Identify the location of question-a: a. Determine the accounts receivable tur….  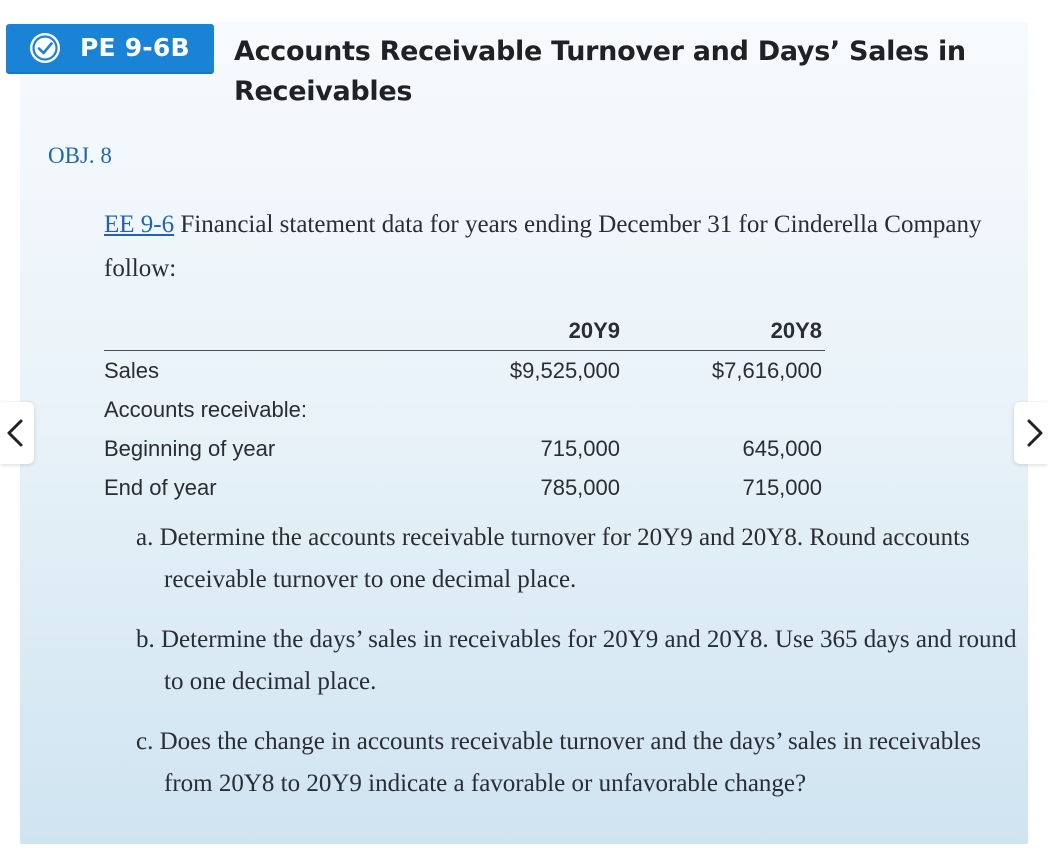
(553, 558).